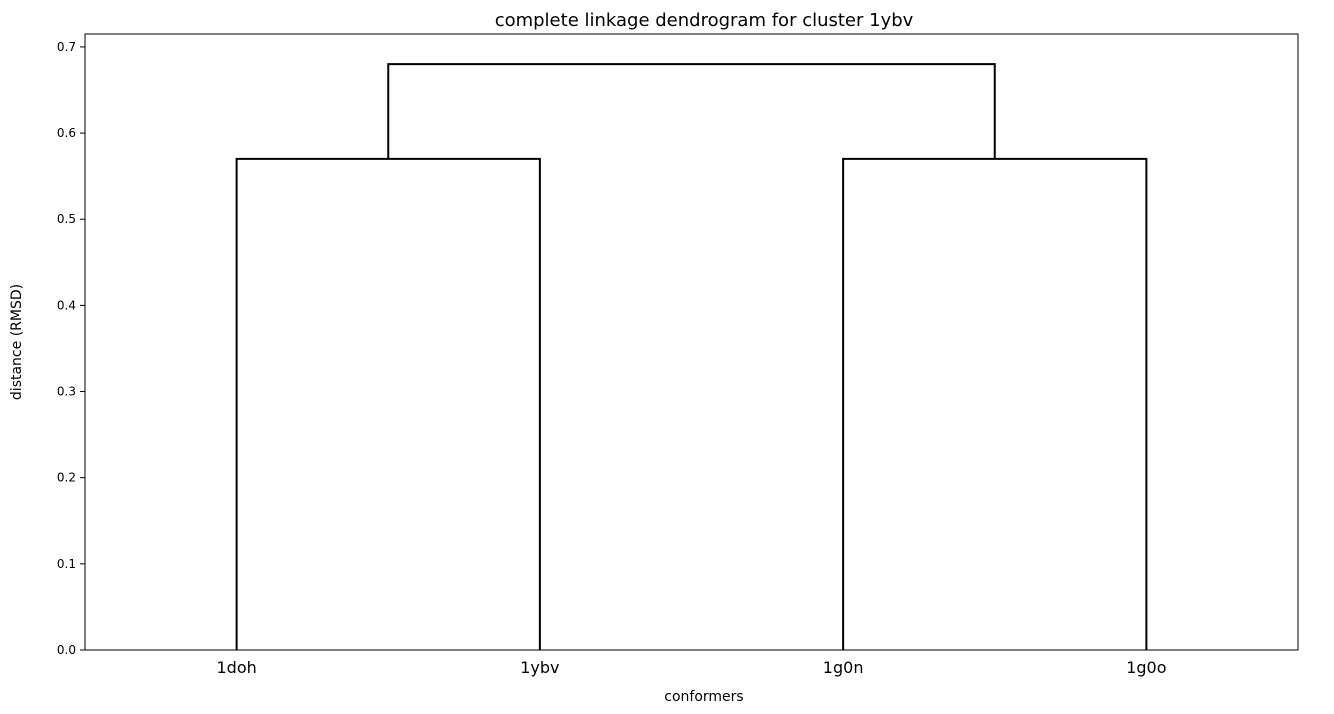 Image resolution: width=1334 pixels, height=714 pixels. What do you see at coordinates (66, 478) in the screenshot?
I see `y-tick-label: 0.2` at bounding box center [66, 478].